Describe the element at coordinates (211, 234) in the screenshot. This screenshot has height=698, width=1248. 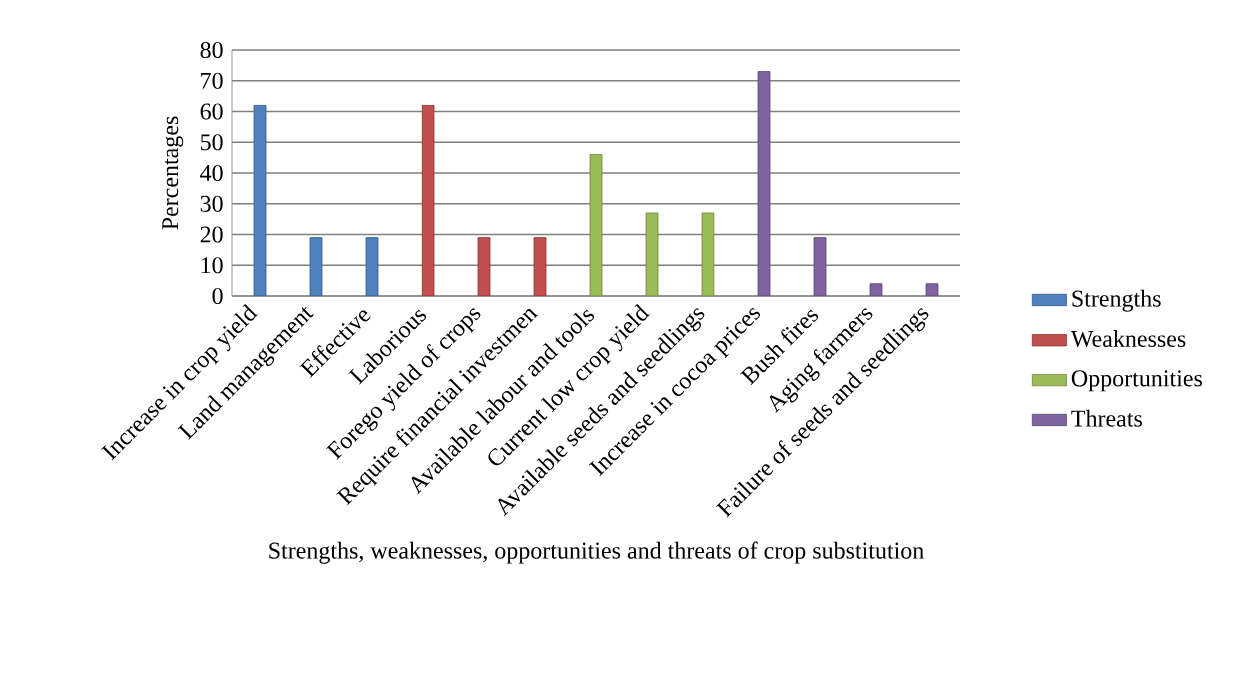
I see `y-tick-label: 20` at that location.